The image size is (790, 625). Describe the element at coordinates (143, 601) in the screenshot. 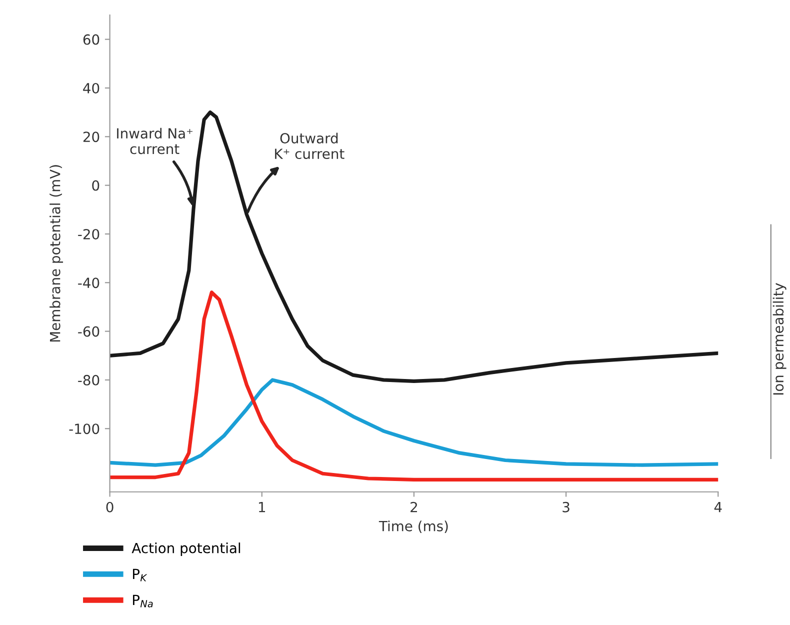

I see `legend-label: P$_{Na}$` at that location.